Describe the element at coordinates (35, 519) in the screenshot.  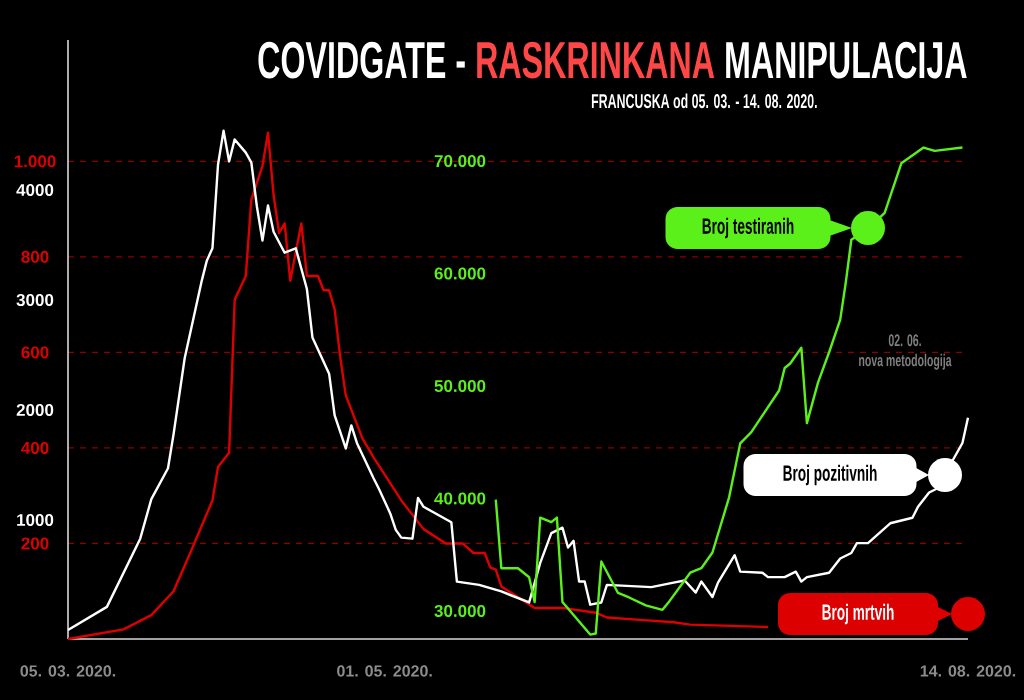
I see `y2-tick-label: 1000` at that location.